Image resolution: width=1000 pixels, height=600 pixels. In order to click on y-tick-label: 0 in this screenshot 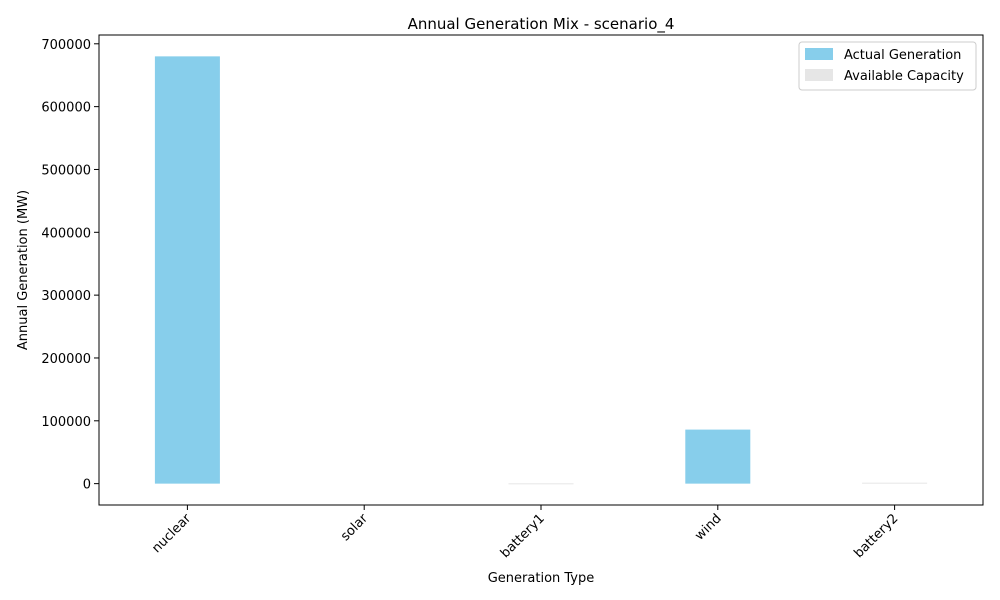, I will do `click(87, 485)`.